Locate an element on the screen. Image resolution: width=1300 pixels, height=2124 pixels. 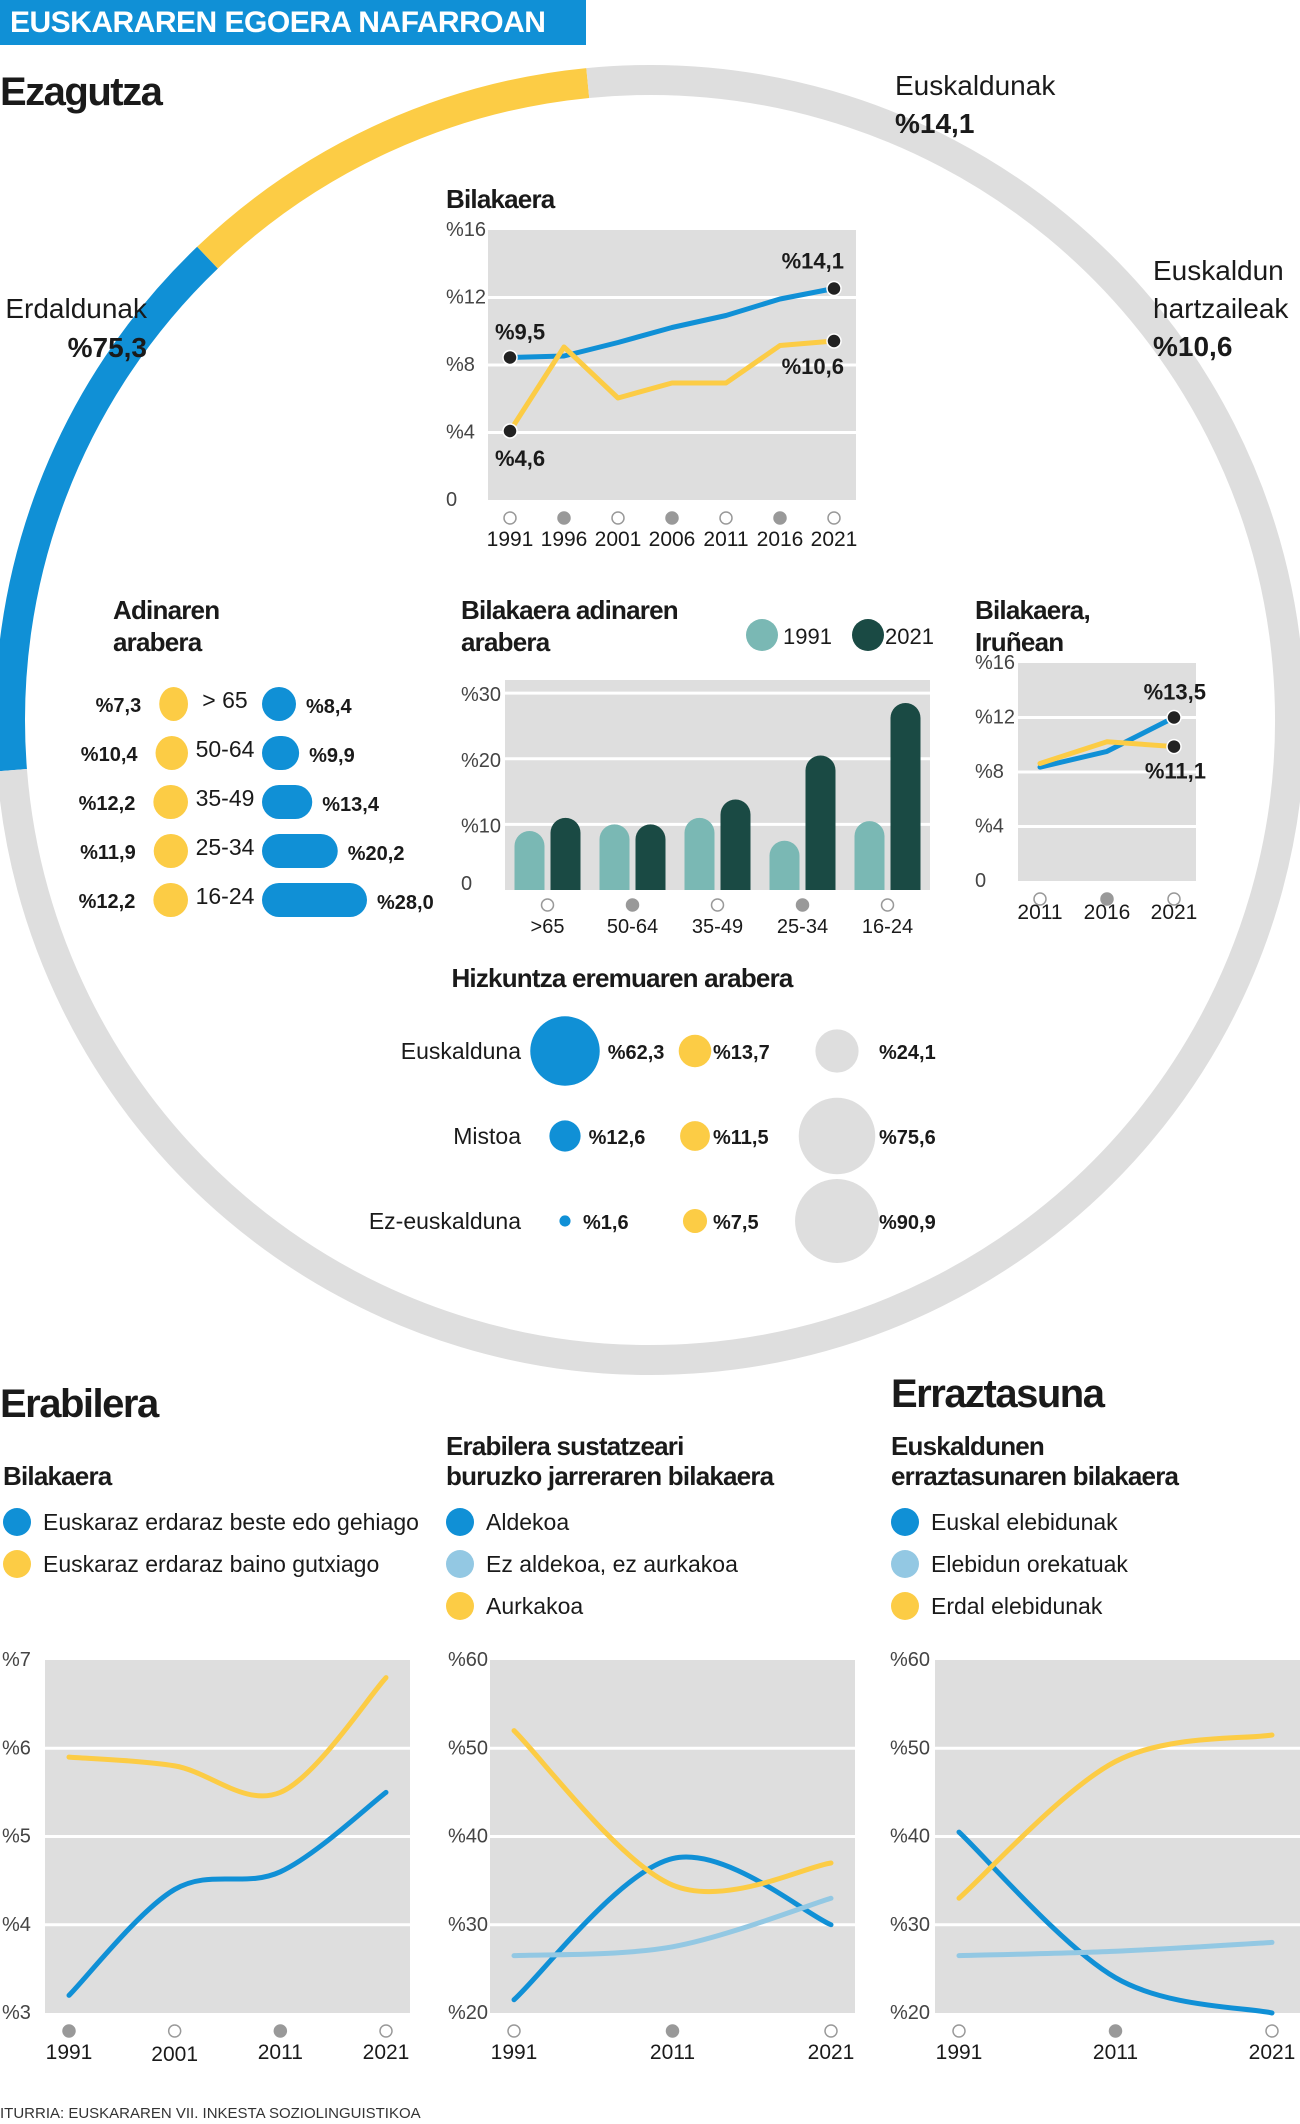
legend-label-0: Aldekoa is located at coordinates (527, 1522).